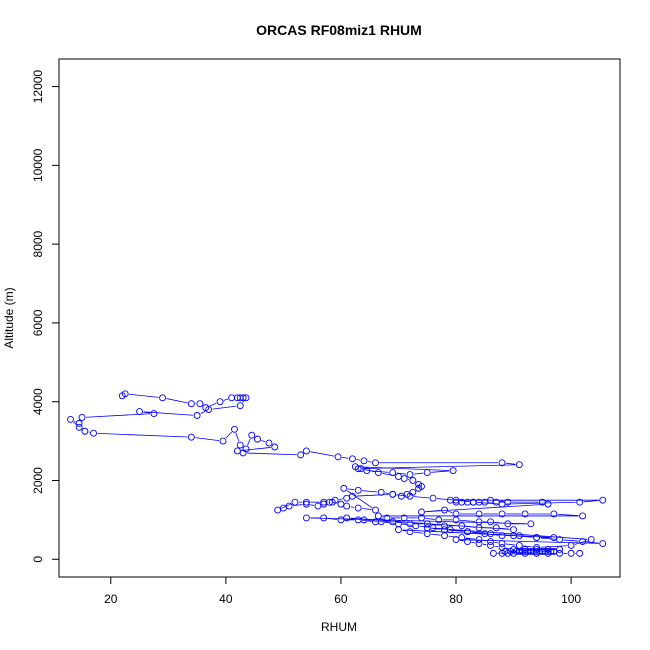 This screenshot has width=650, height=650. I want to click on x-tick-label: 100, so click(571, 599).